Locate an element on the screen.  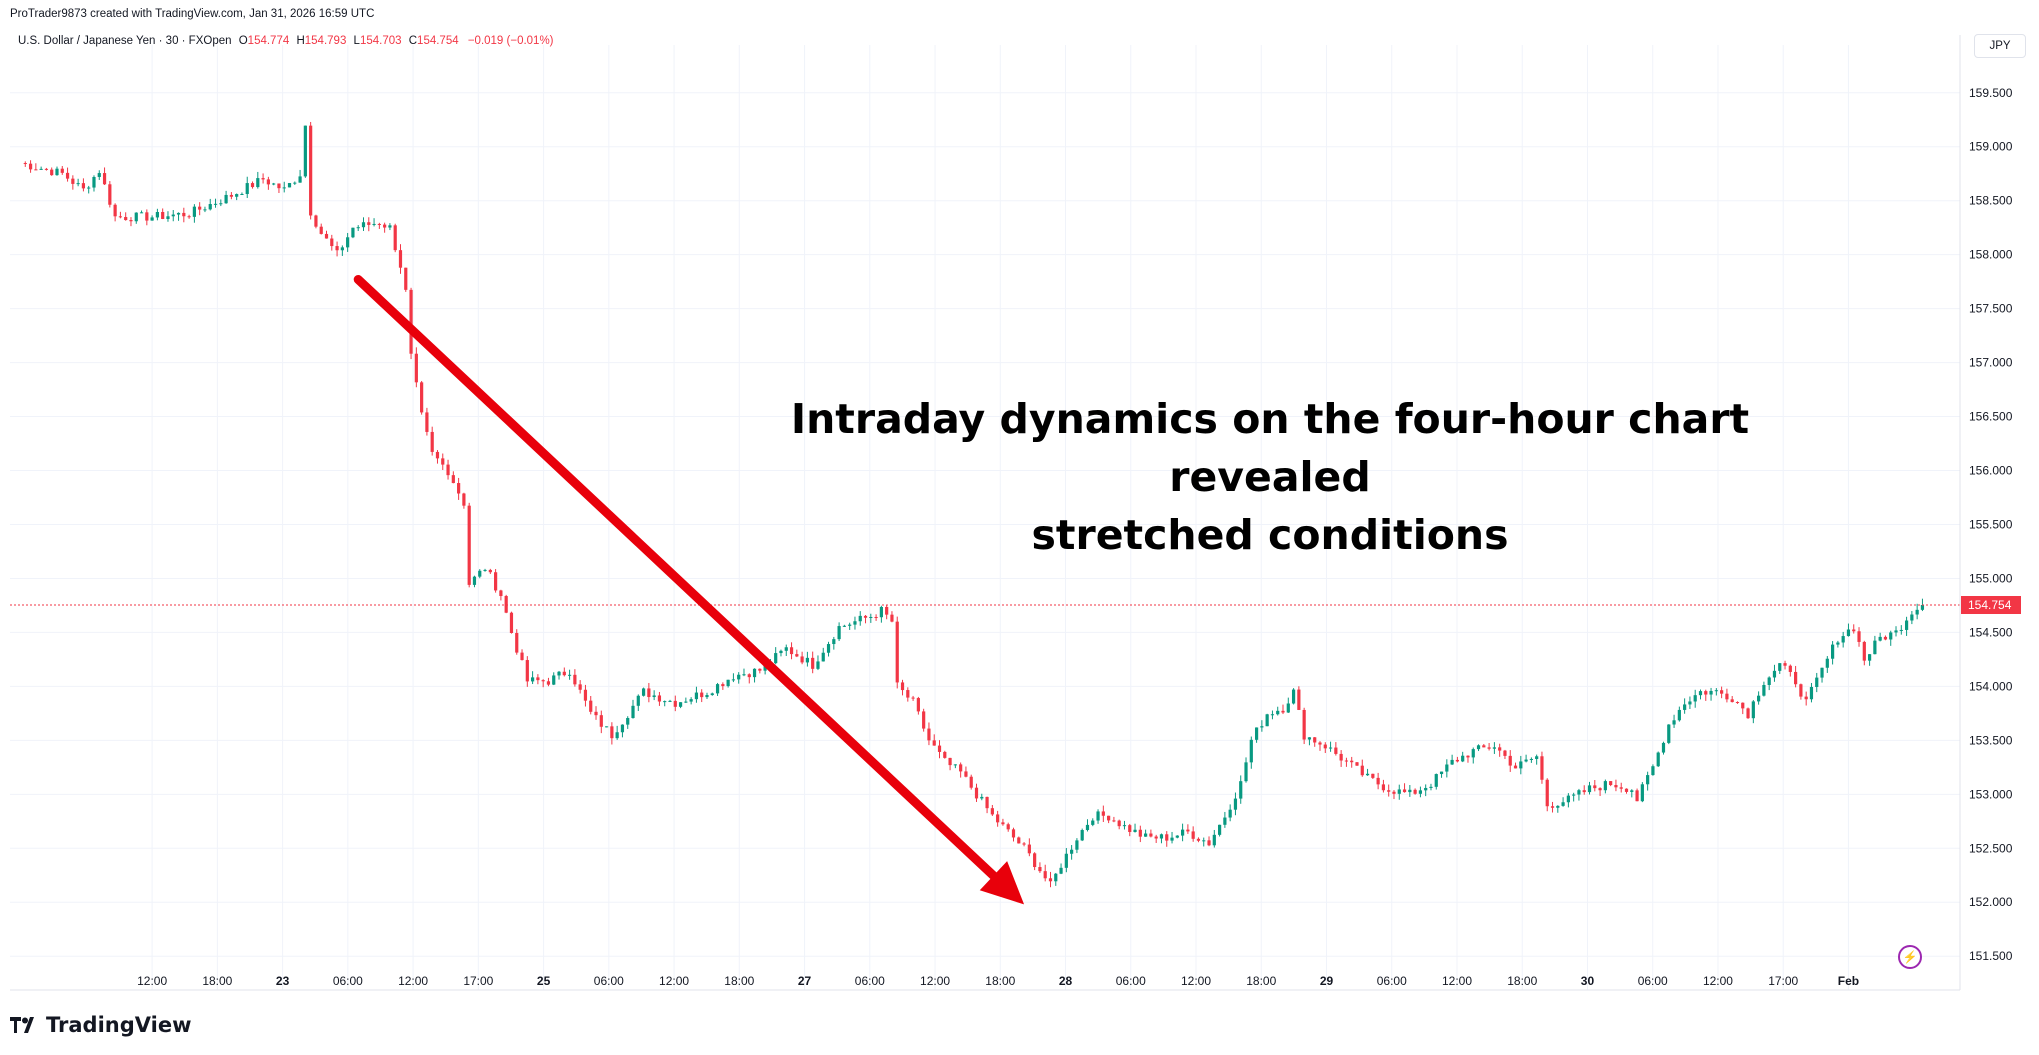
low-value: 154.703 is located at coordinates (380, 41).